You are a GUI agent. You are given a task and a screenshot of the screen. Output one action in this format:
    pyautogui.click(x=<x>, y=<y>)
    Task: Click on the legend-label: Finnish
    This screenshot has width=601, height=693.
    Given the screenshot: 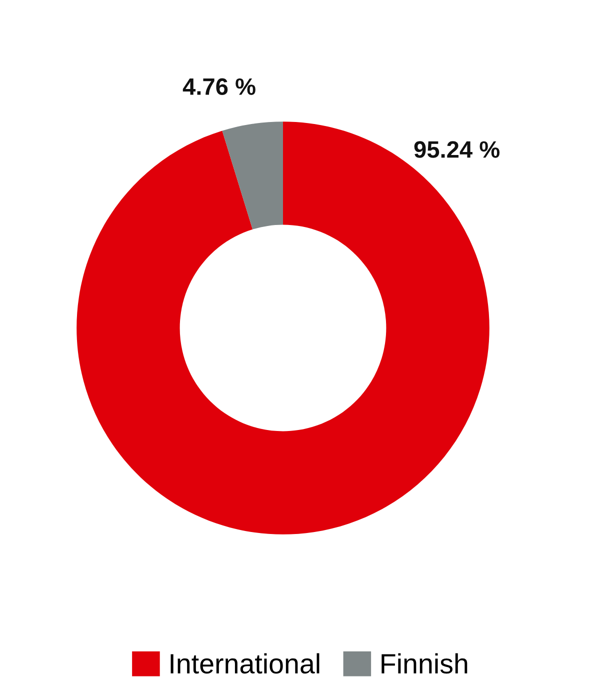 What is the action you would take?
    pyautogui.click(x=425, y=663)
    